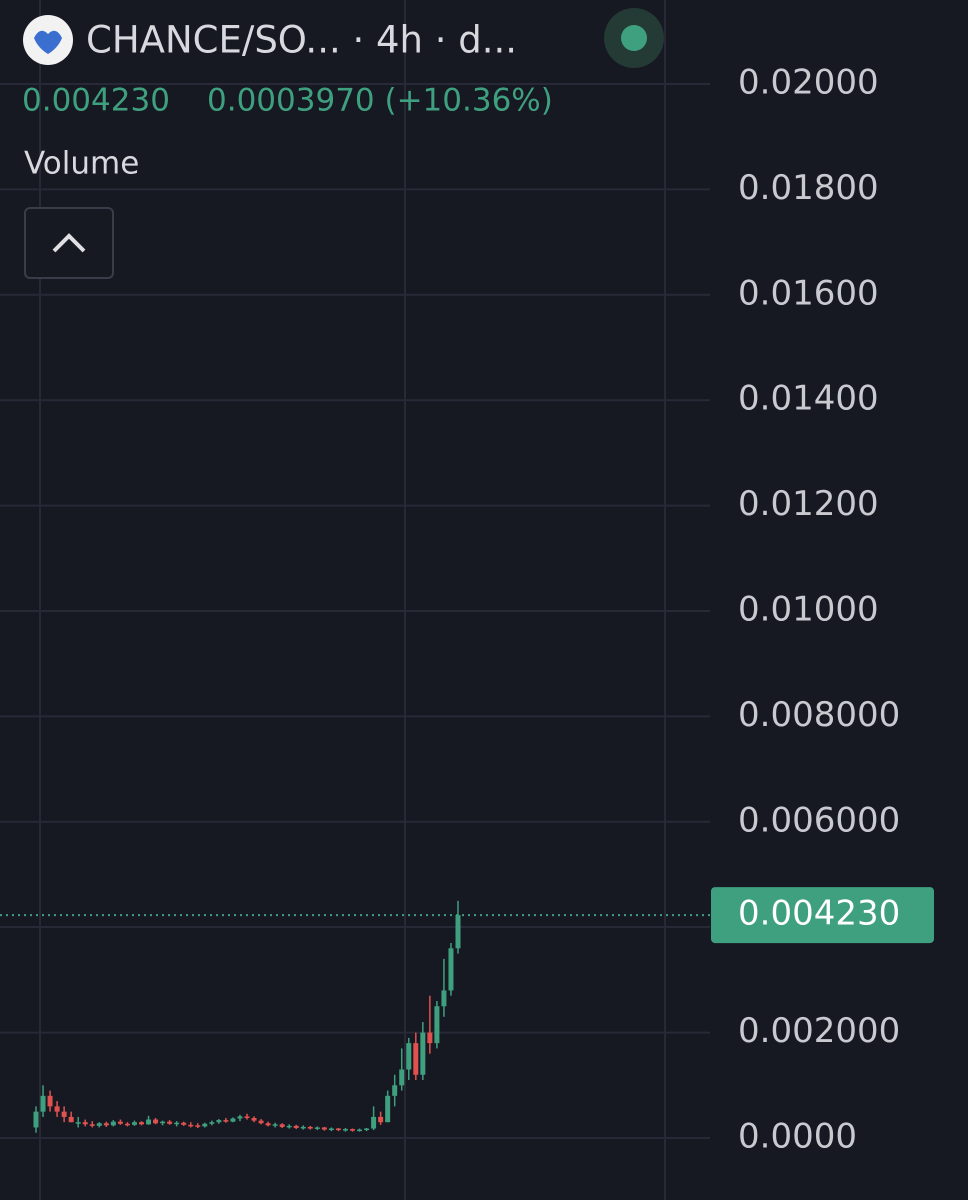  What do you see at coordinates (808, 504) in the screenshot?
I see `y-tick-label: 0.01200` at bounding box center [808, 504].